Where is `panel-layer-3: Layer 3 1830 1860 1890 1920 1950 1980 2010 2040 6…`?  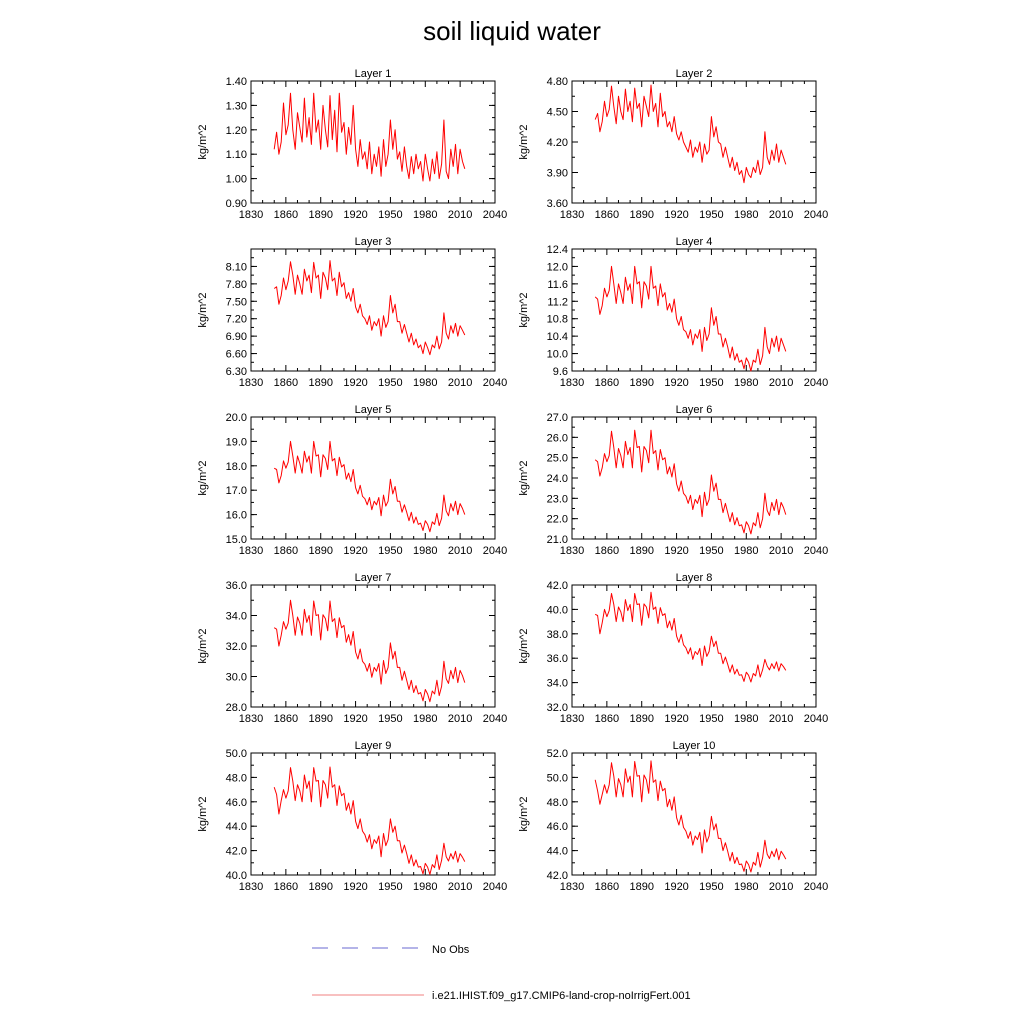 panel-layer-3: Layer 3 1830 1860 1890 1920 1950 1980 2010 2040 6… is located at coordinates (352, 312).